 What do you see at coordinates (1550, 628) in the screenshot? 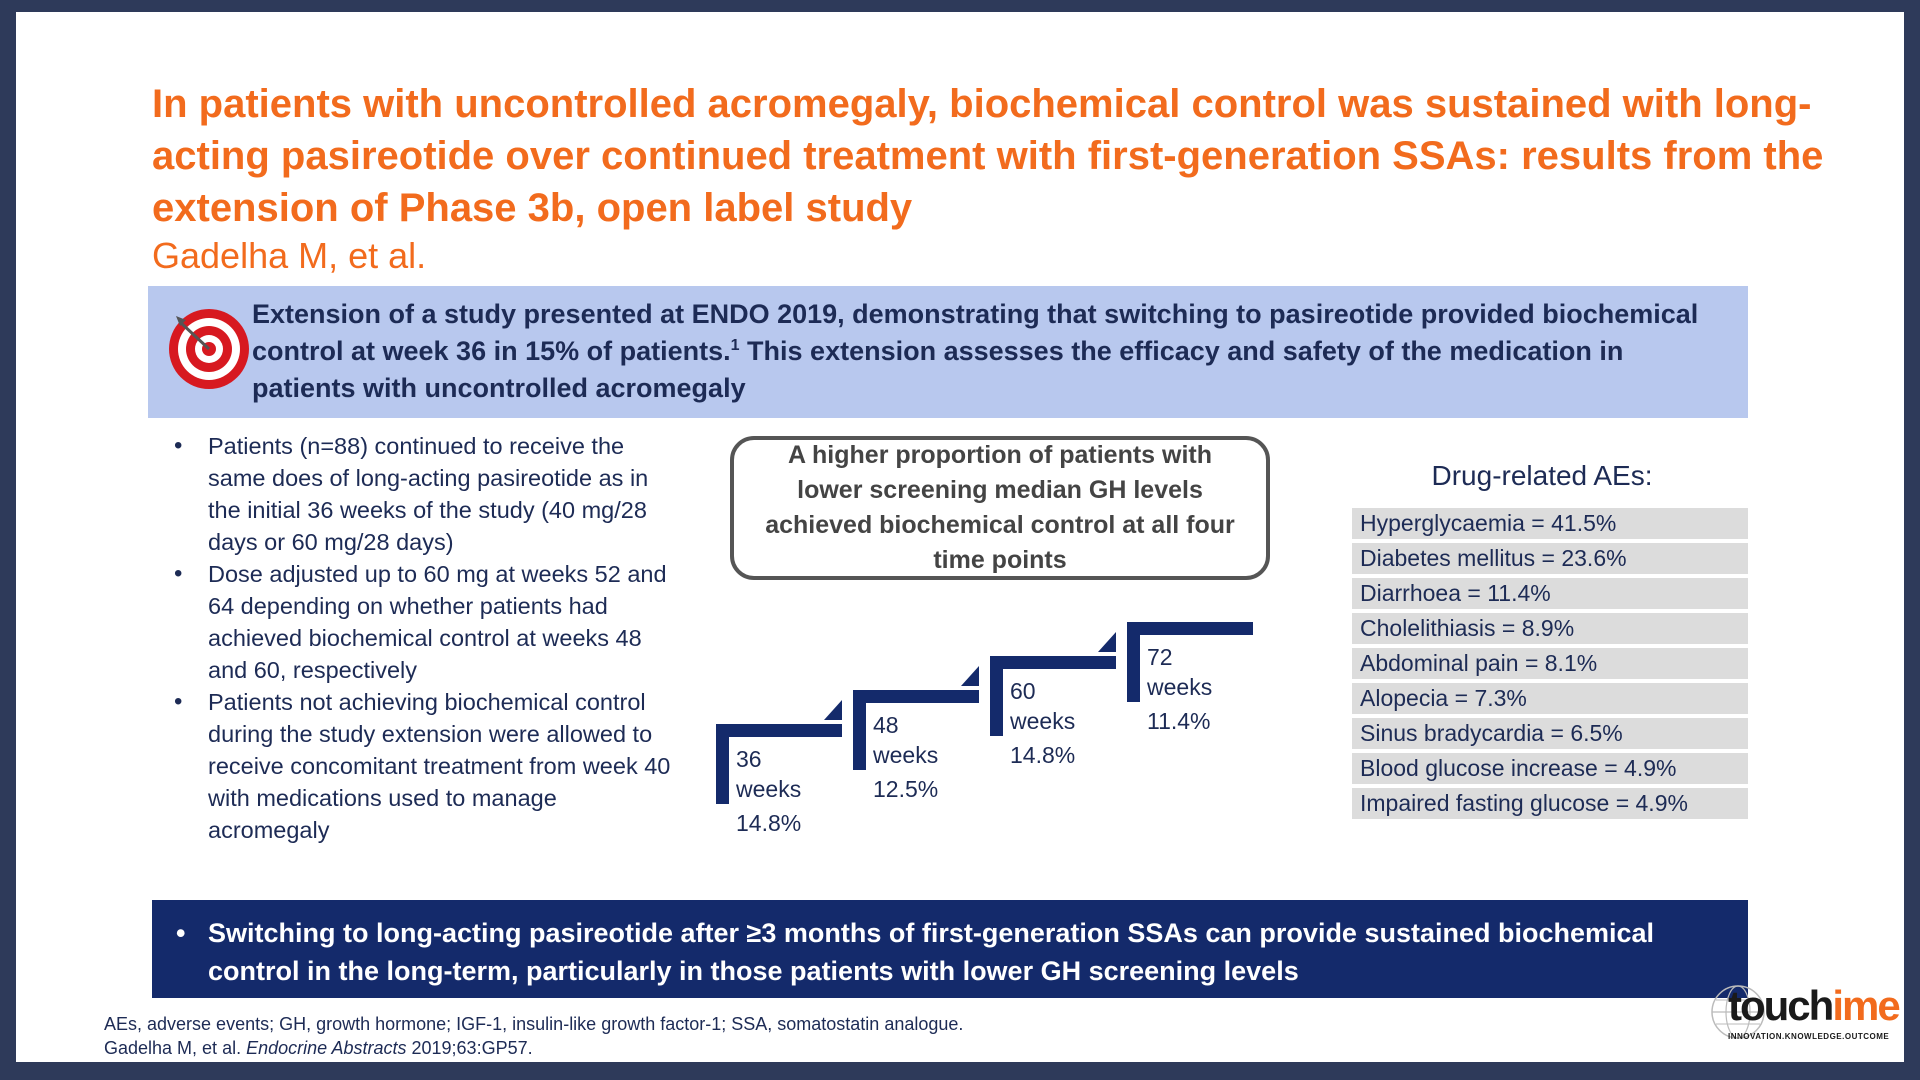
I see `list-item: Cholelithiasis = 8.9%` at bounding box center [1550, 628].